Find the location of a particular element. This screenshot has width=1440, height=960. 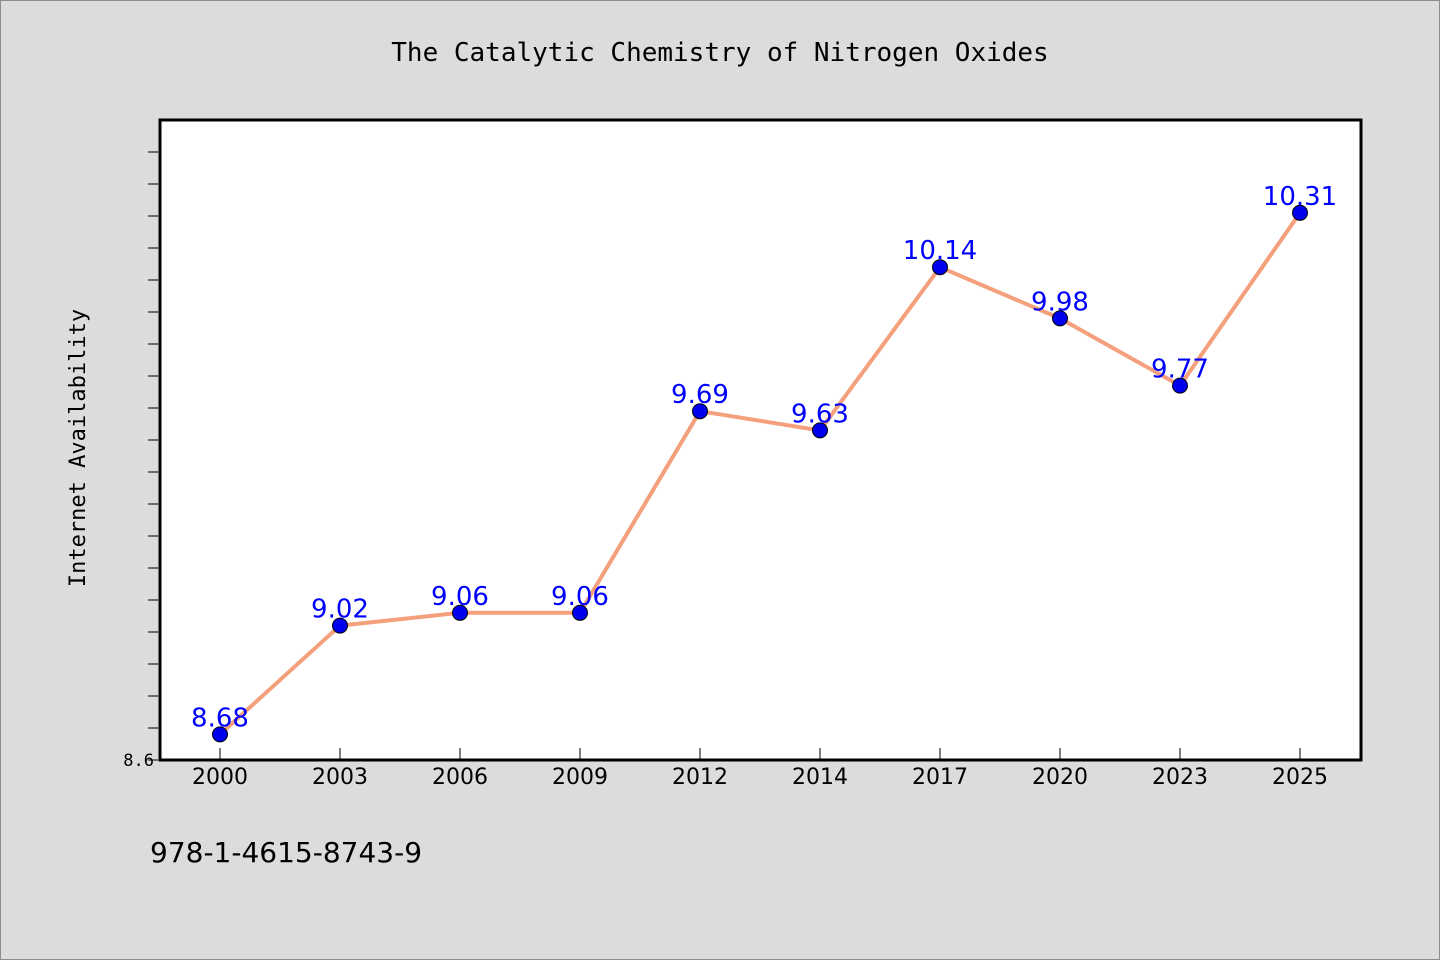

x-tick-label: 2025 is located at coordinates (1300, 777).